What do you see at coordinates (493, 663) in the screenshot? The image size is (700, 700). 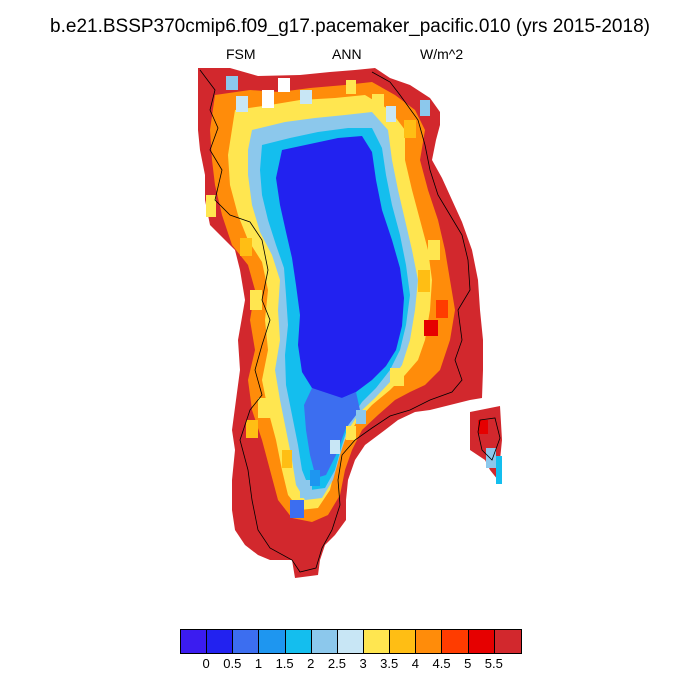 I see `colorbar-tick-label: 5.5` at bounding box center [493, 663].